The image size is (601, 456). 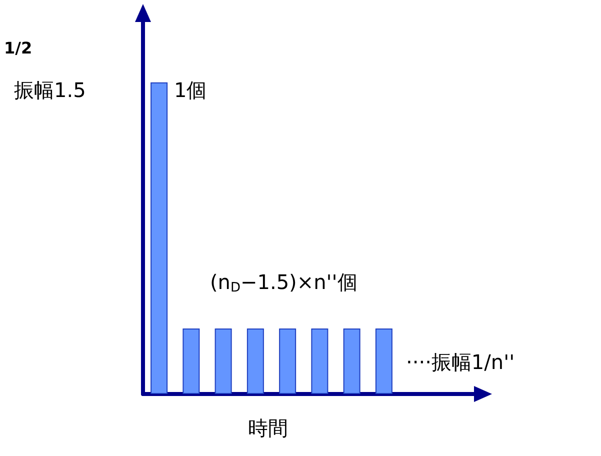 What do you see at coordinates (50, 90) in the screenshot?
I see `text: 振幅1.5` at bounding box center [50, 90].